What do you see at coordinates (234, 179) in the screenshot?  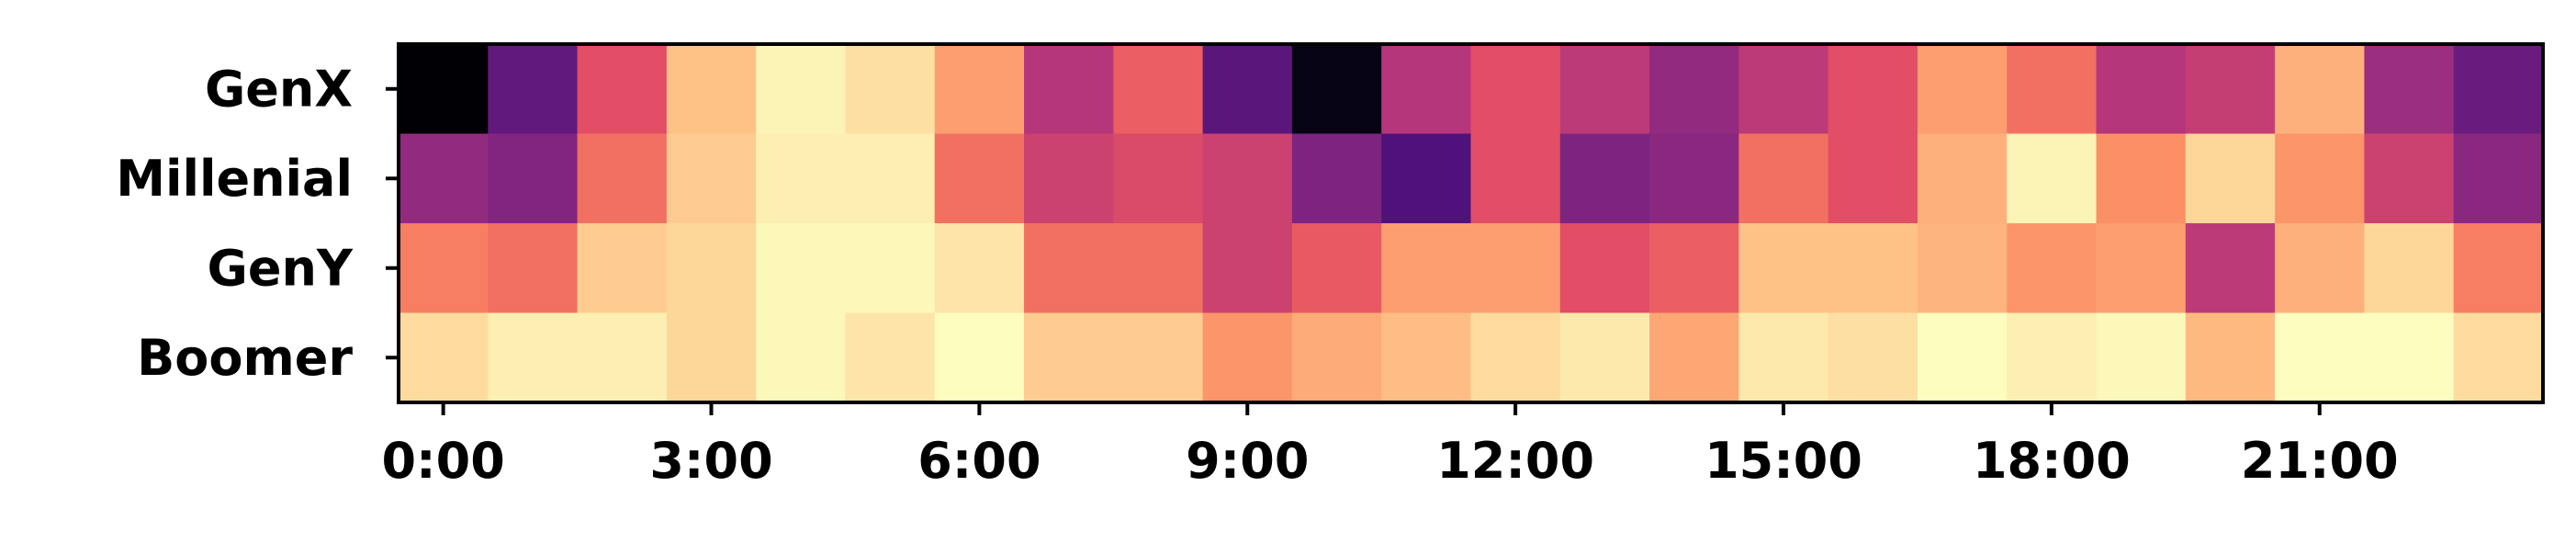 I see `y-tick-label: Millenial` at bounding box center [234, 179].